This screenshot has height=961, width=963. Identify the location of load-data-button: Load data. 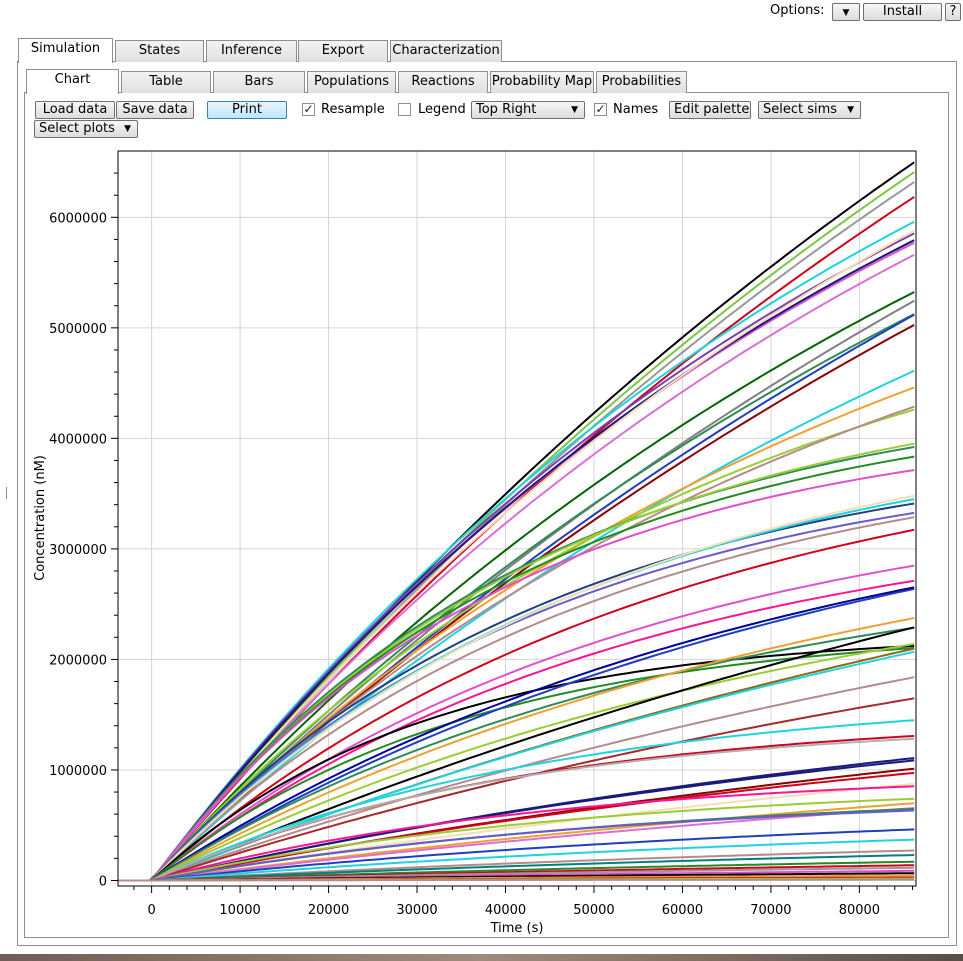
(75, 110).